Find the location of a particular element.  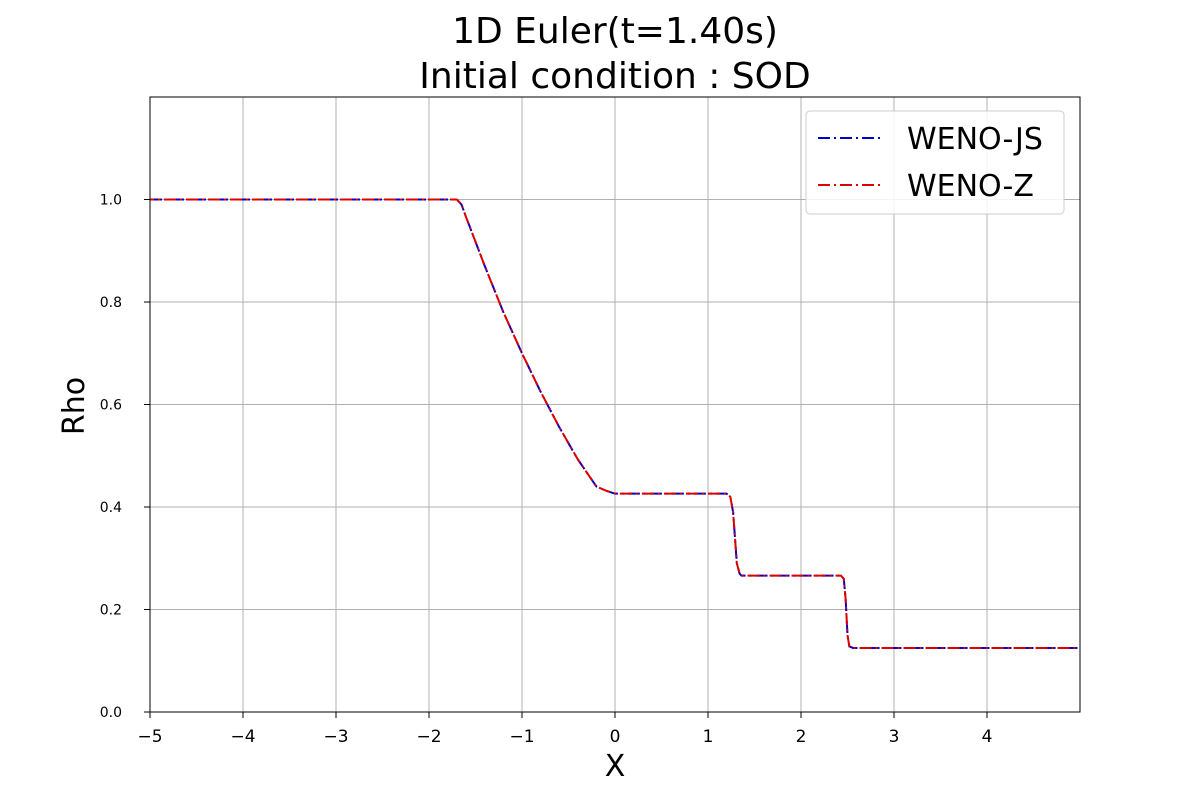

x-tick-label: −1 is located at coordinates (521, 737).